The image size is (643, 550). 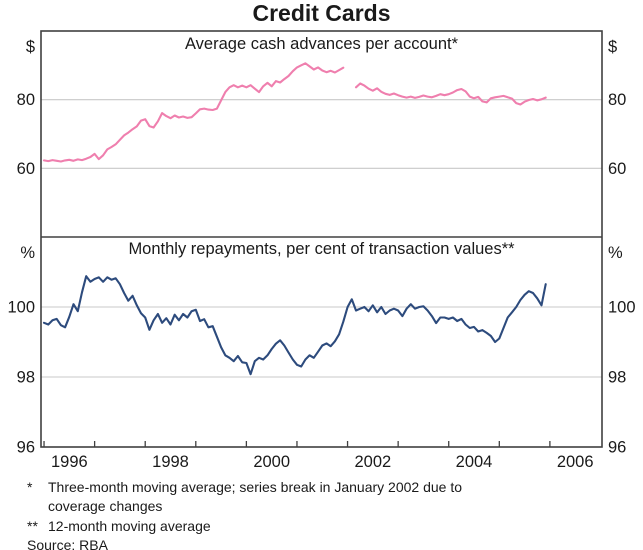 I want to click on x-tick-label-1996: 1996, so click(x=69, y=462).